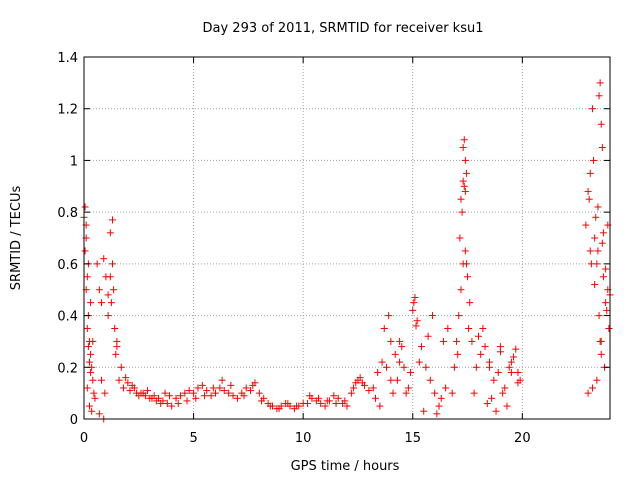 This screenshot has width=640, height=480. What do you see at coordinates (303, 438) in the screenshot?
I see `x-tick-label: 10` at bounding box center [303, 438].